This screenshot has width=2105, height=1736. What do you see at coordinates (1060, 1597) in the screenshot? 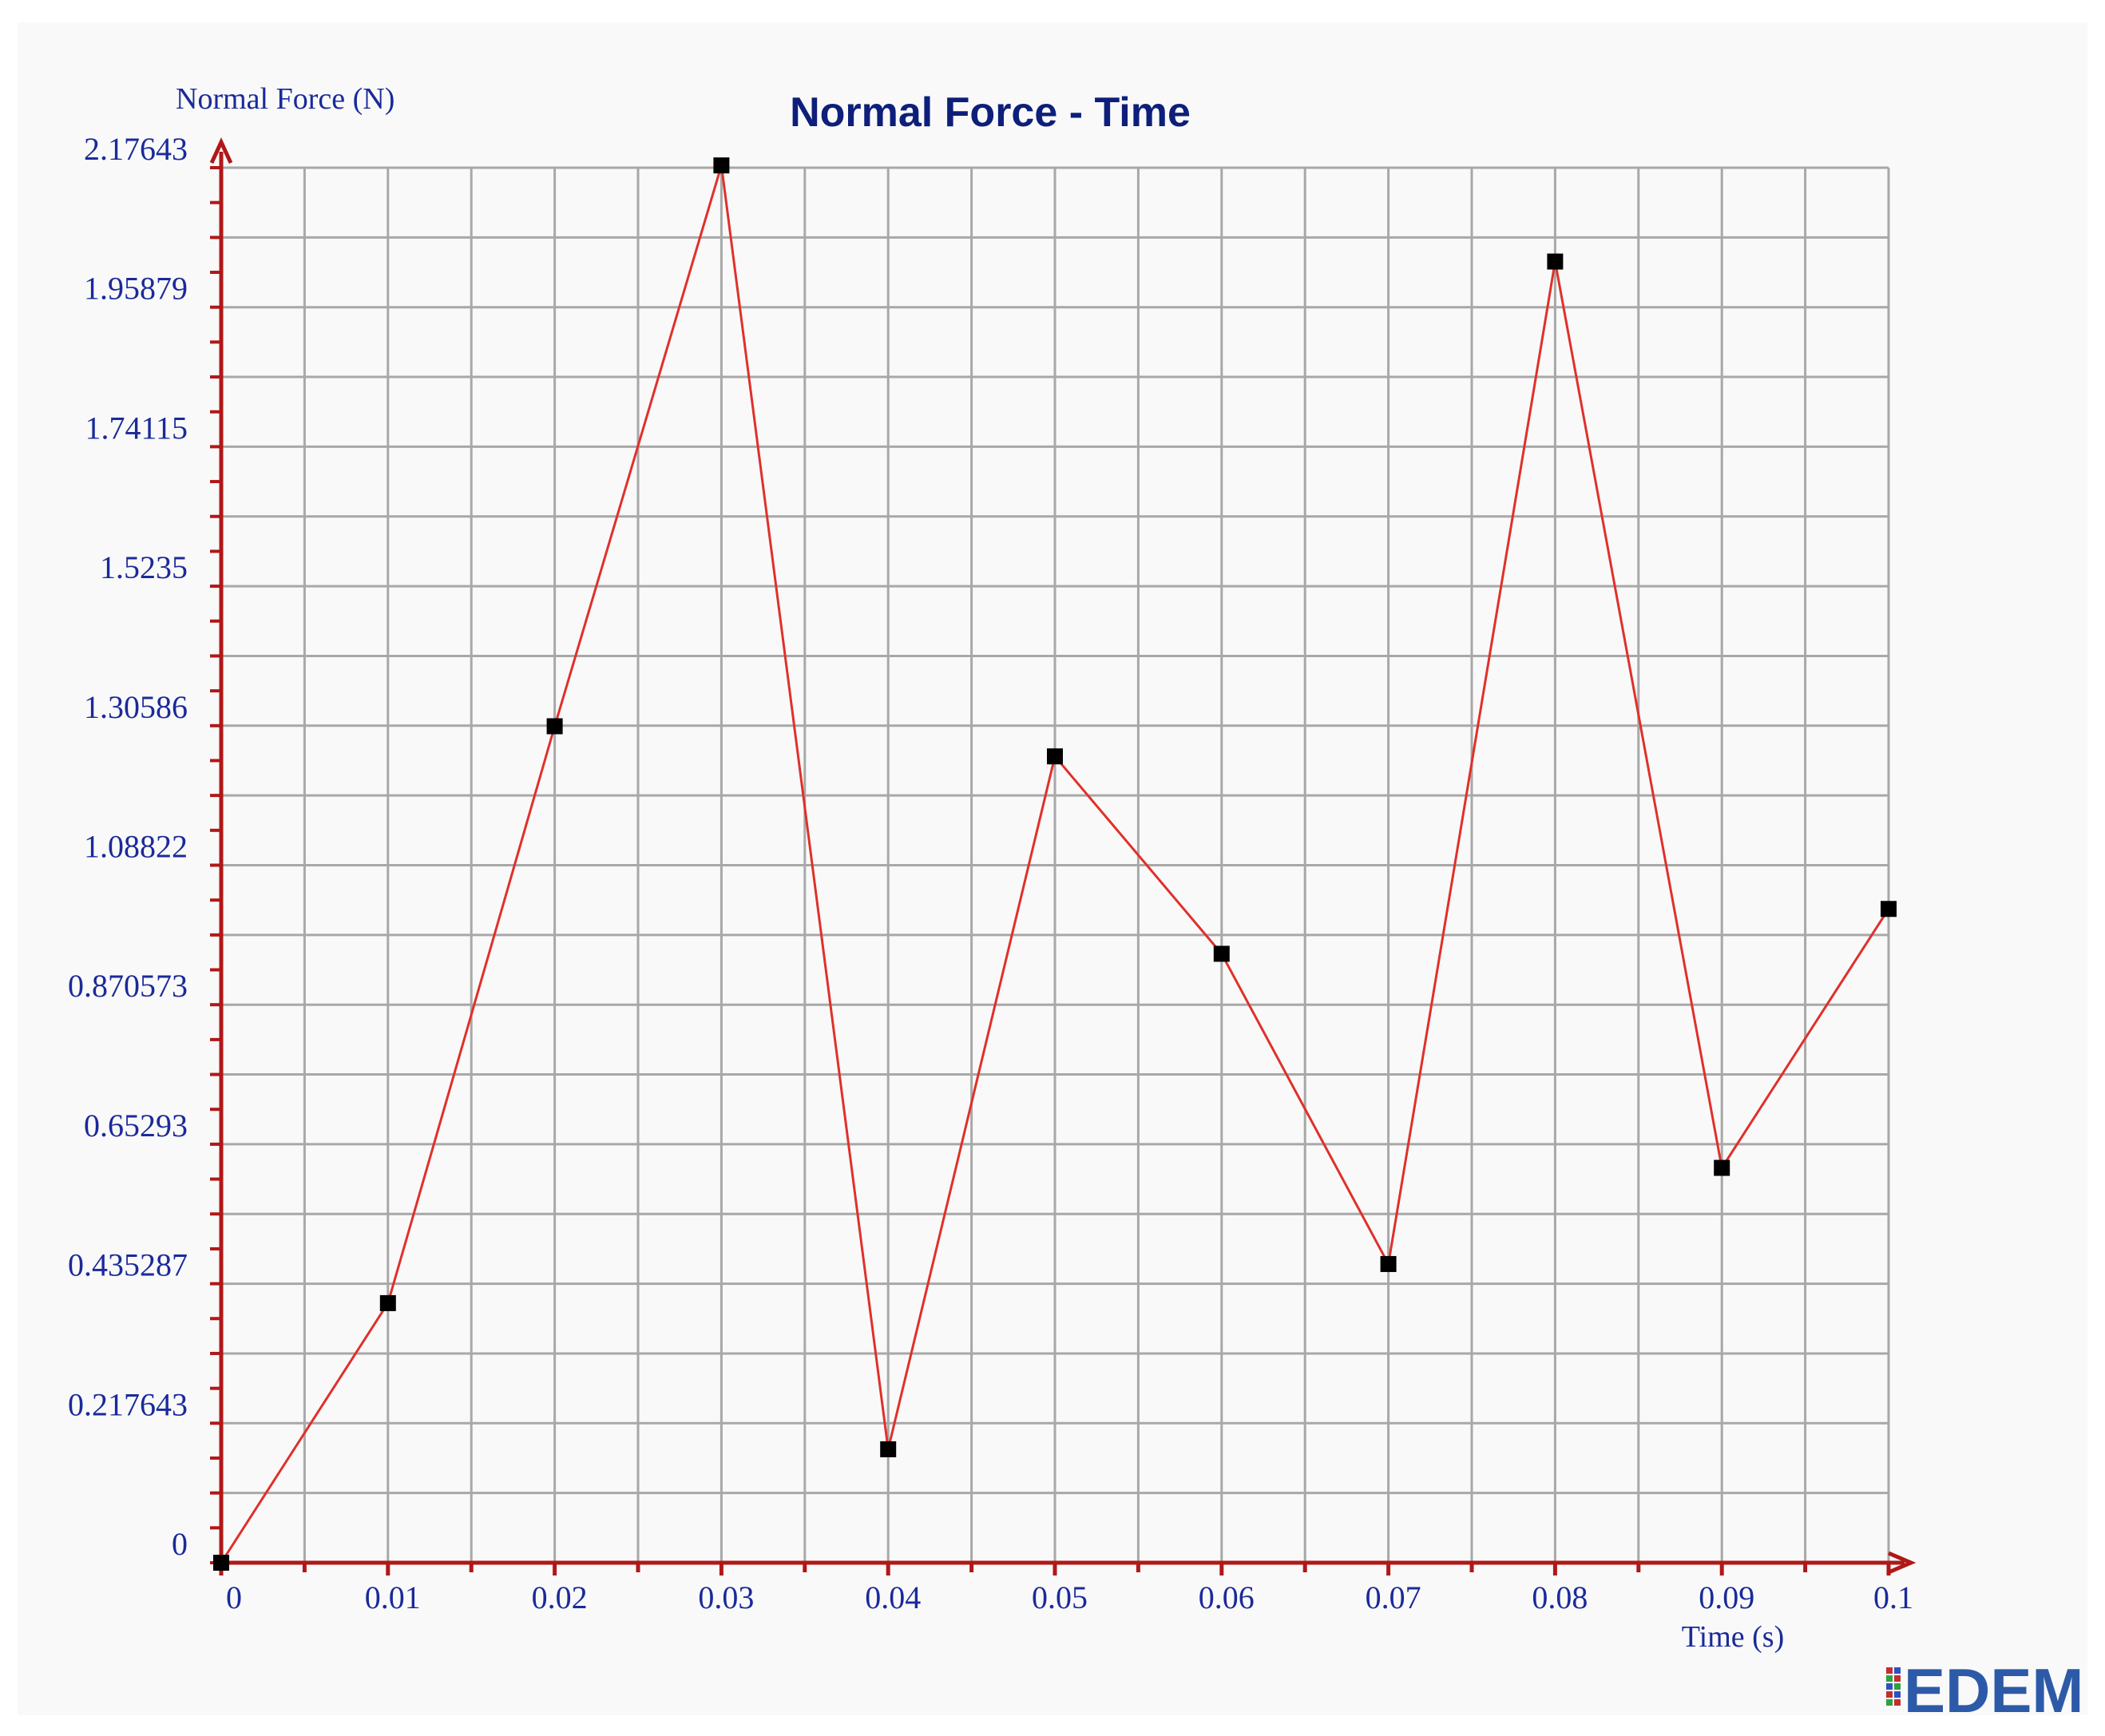
I see `x-tick-label: 0.05` at bounding box center [1060, 1597].